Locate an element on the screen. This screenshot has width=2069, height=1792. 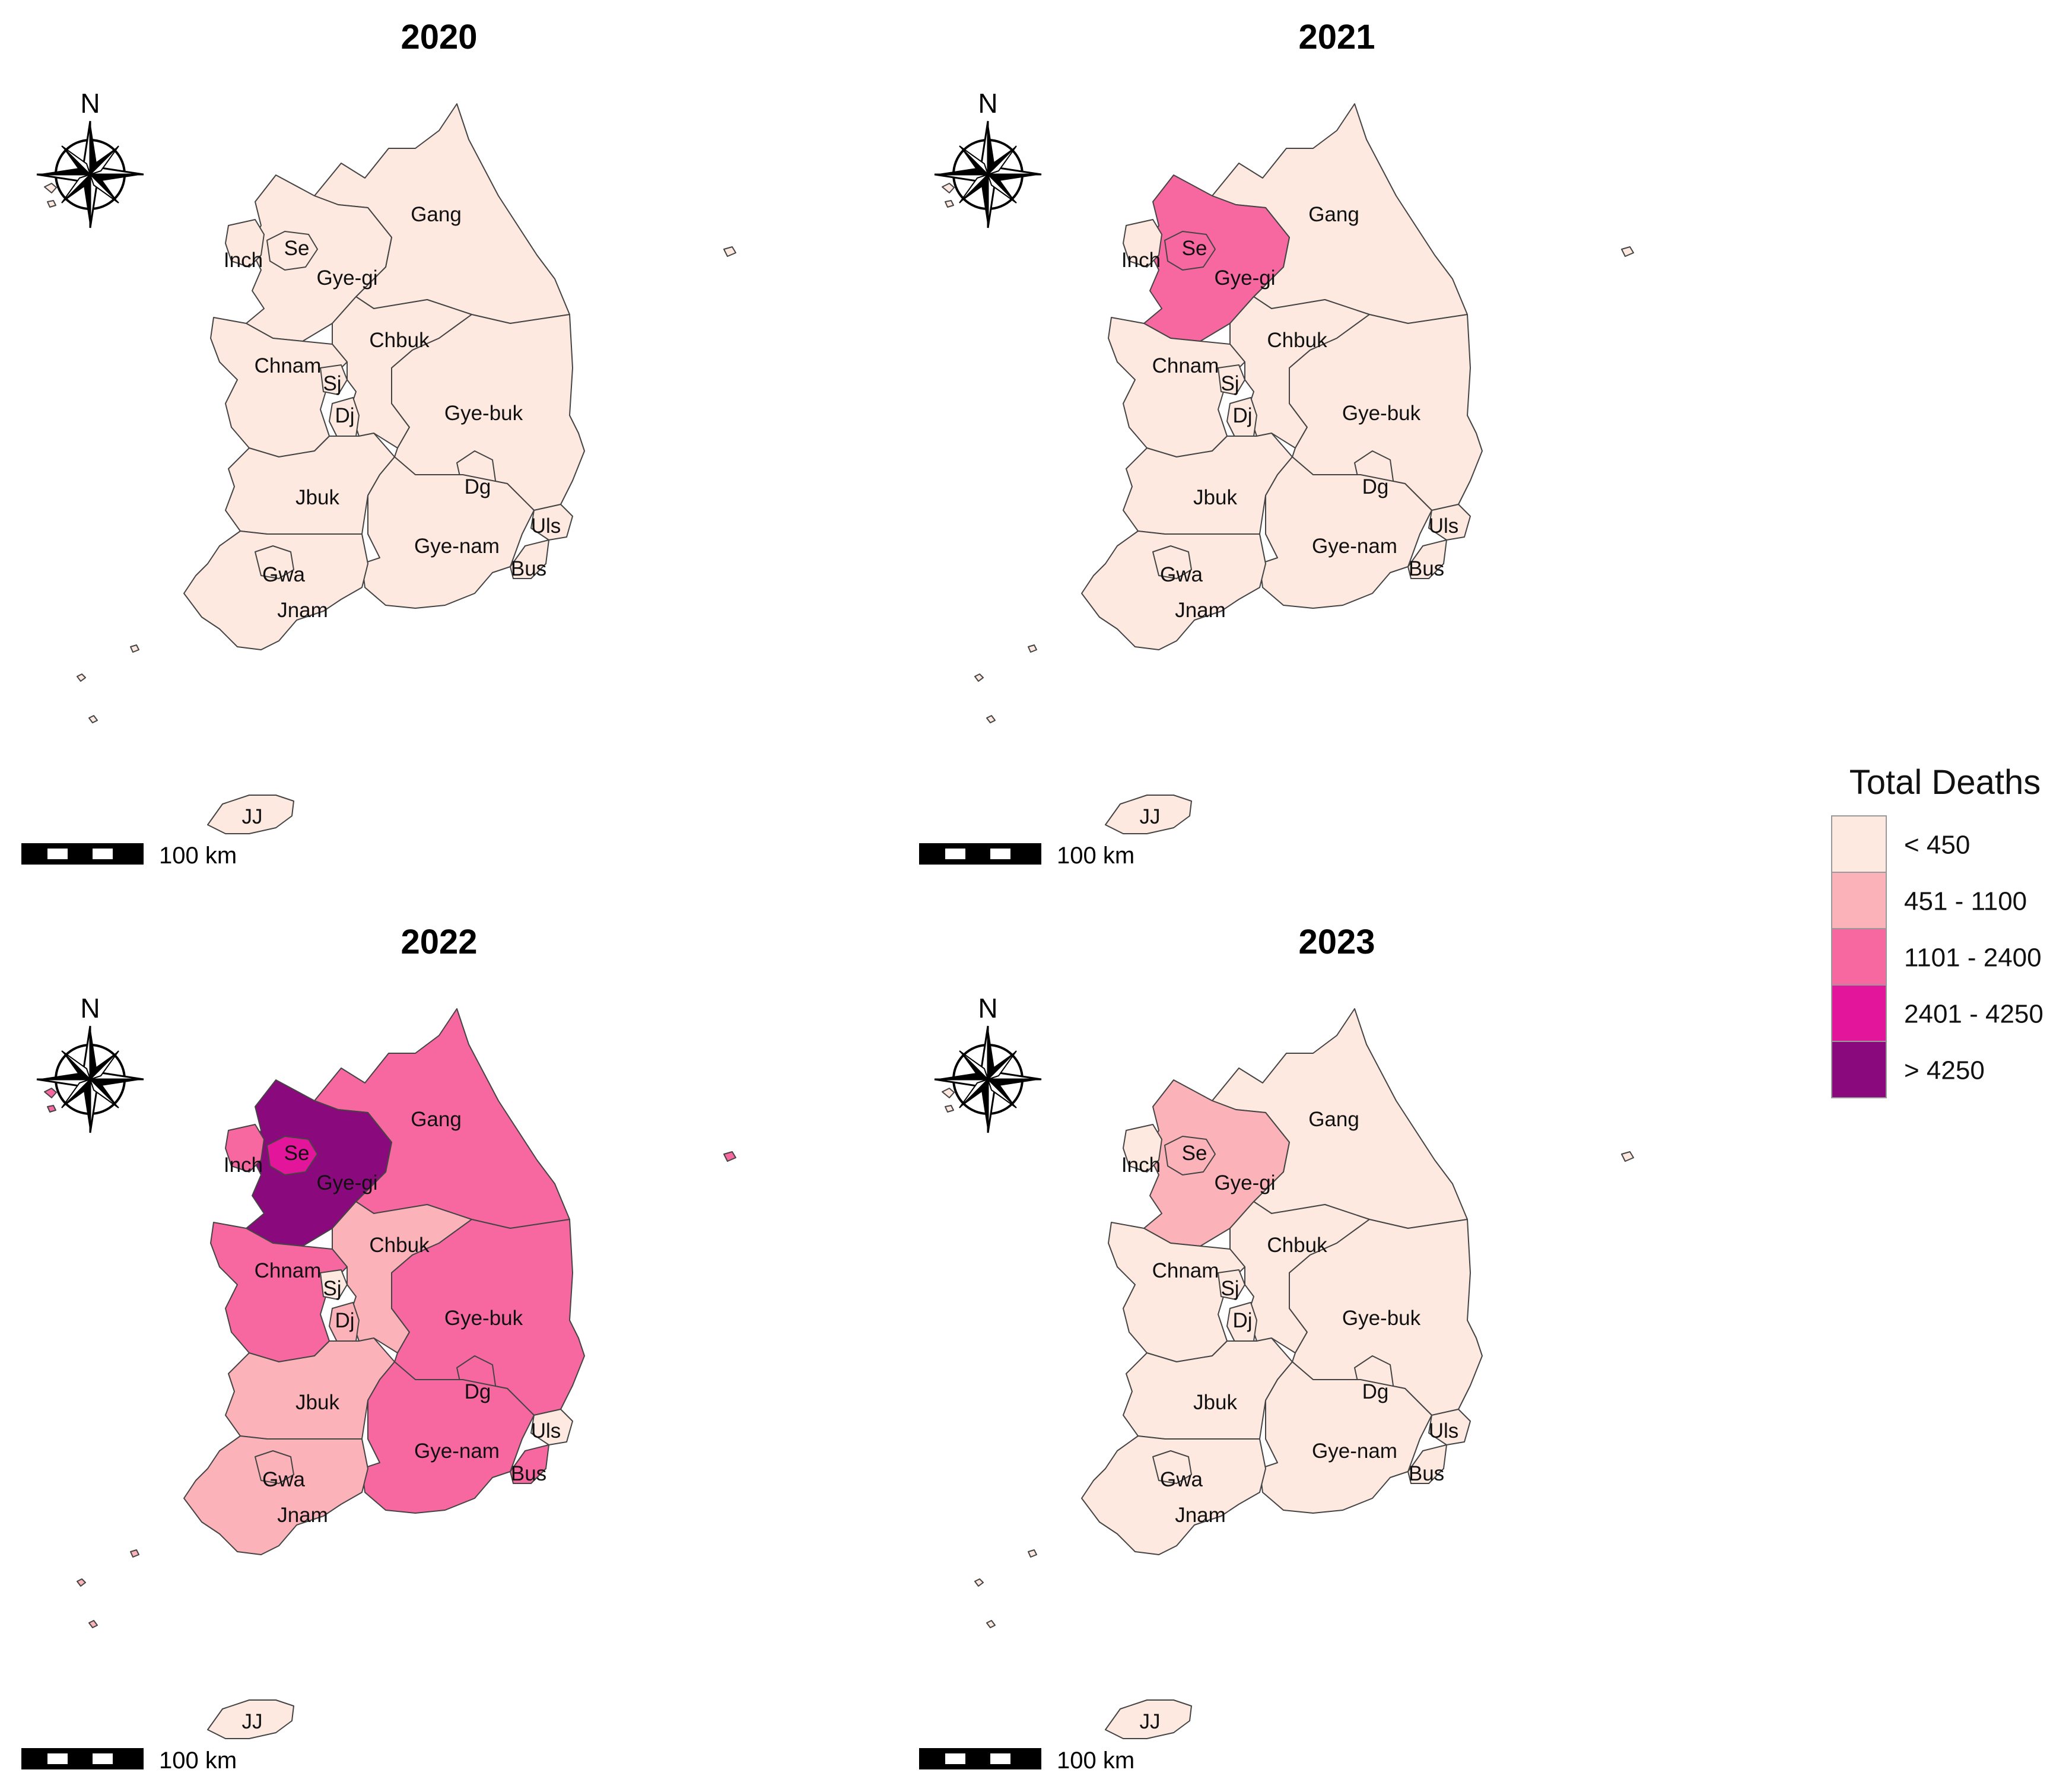
region-jbuk is located at coordinates (1208, 484).